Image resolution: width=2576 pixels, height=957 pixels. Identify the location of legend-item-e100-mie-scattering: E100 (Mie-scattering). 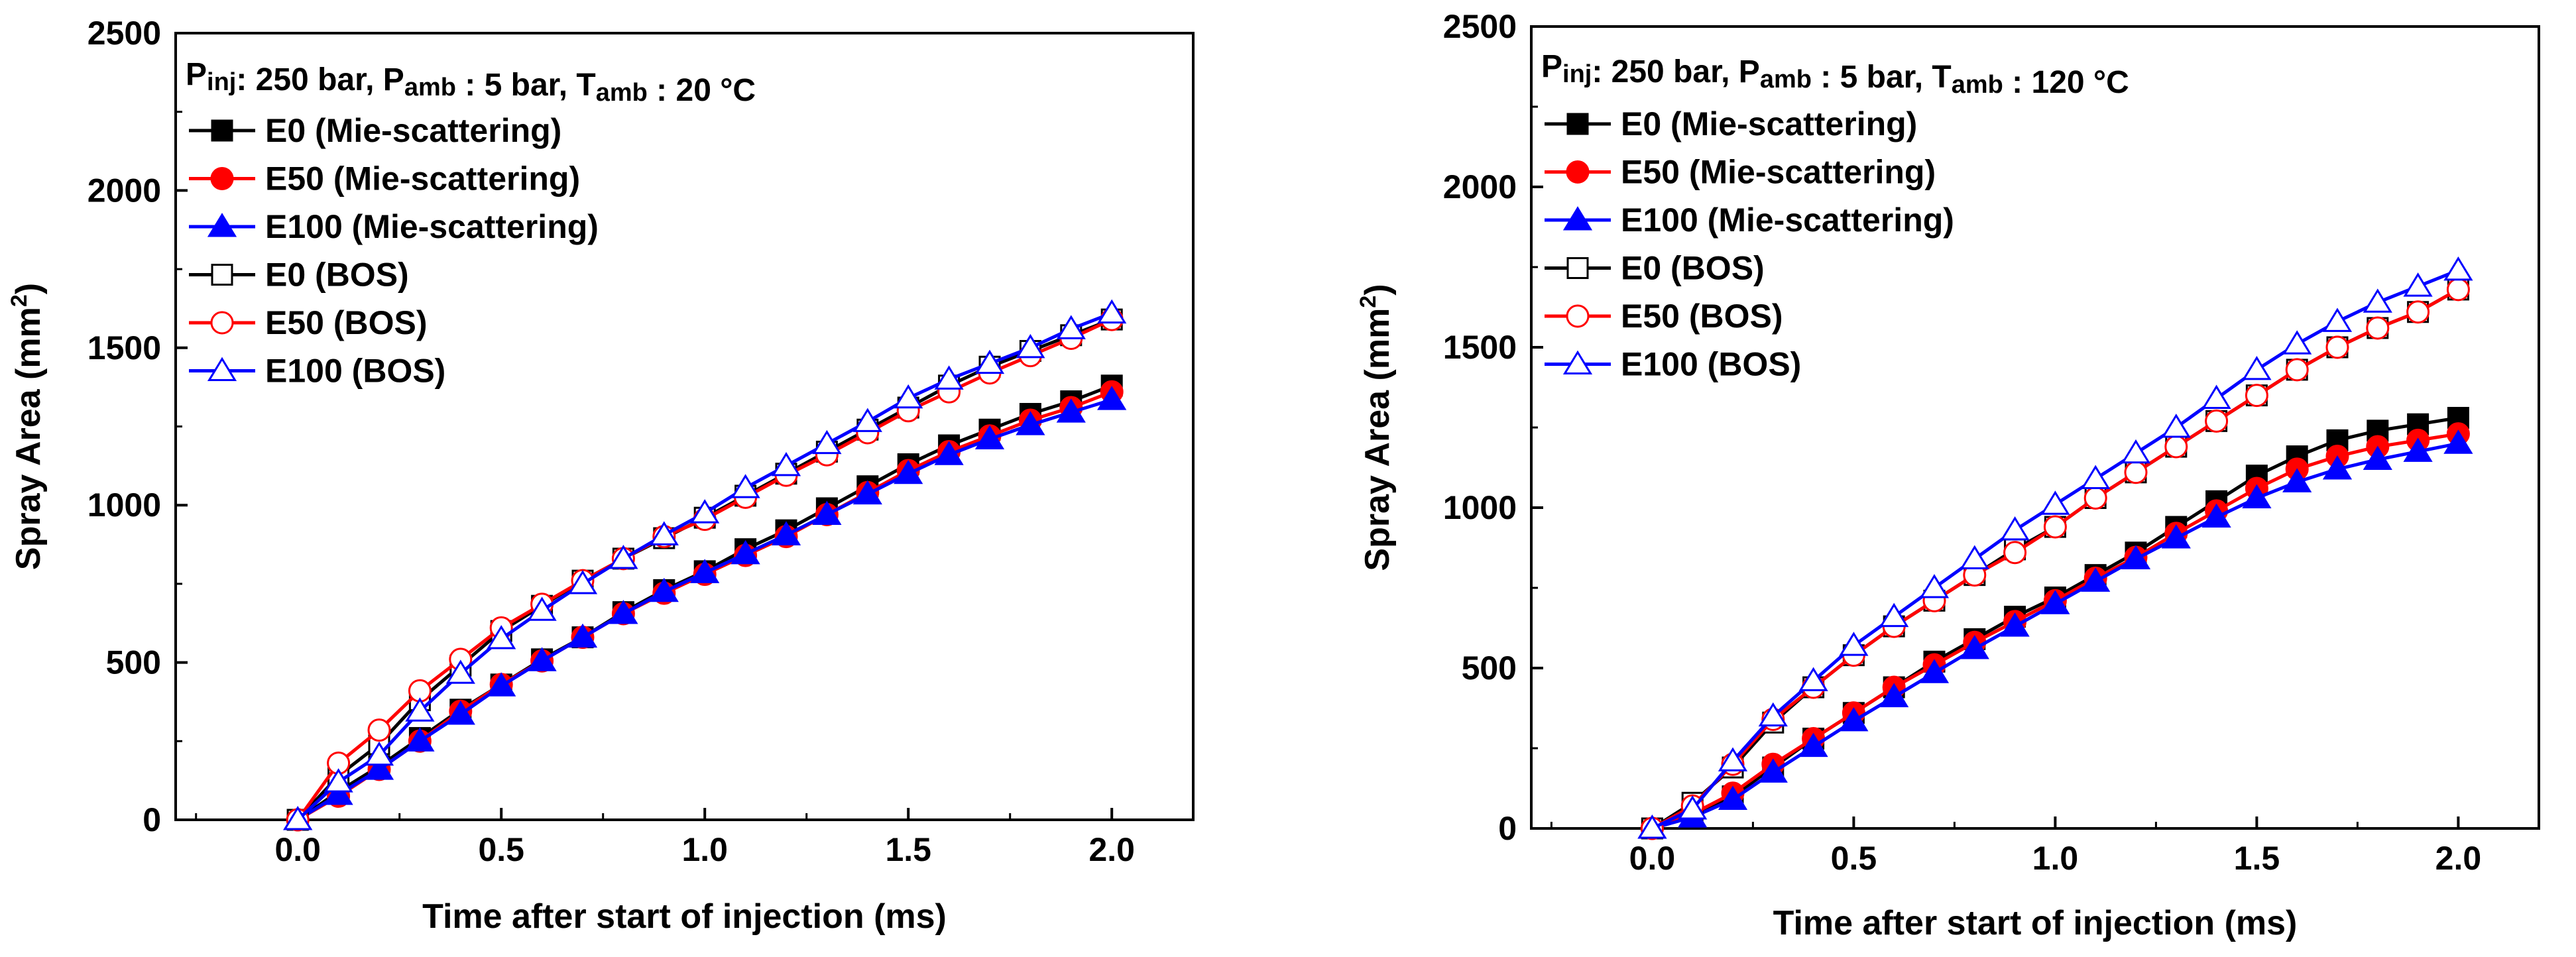
(1749, 220).